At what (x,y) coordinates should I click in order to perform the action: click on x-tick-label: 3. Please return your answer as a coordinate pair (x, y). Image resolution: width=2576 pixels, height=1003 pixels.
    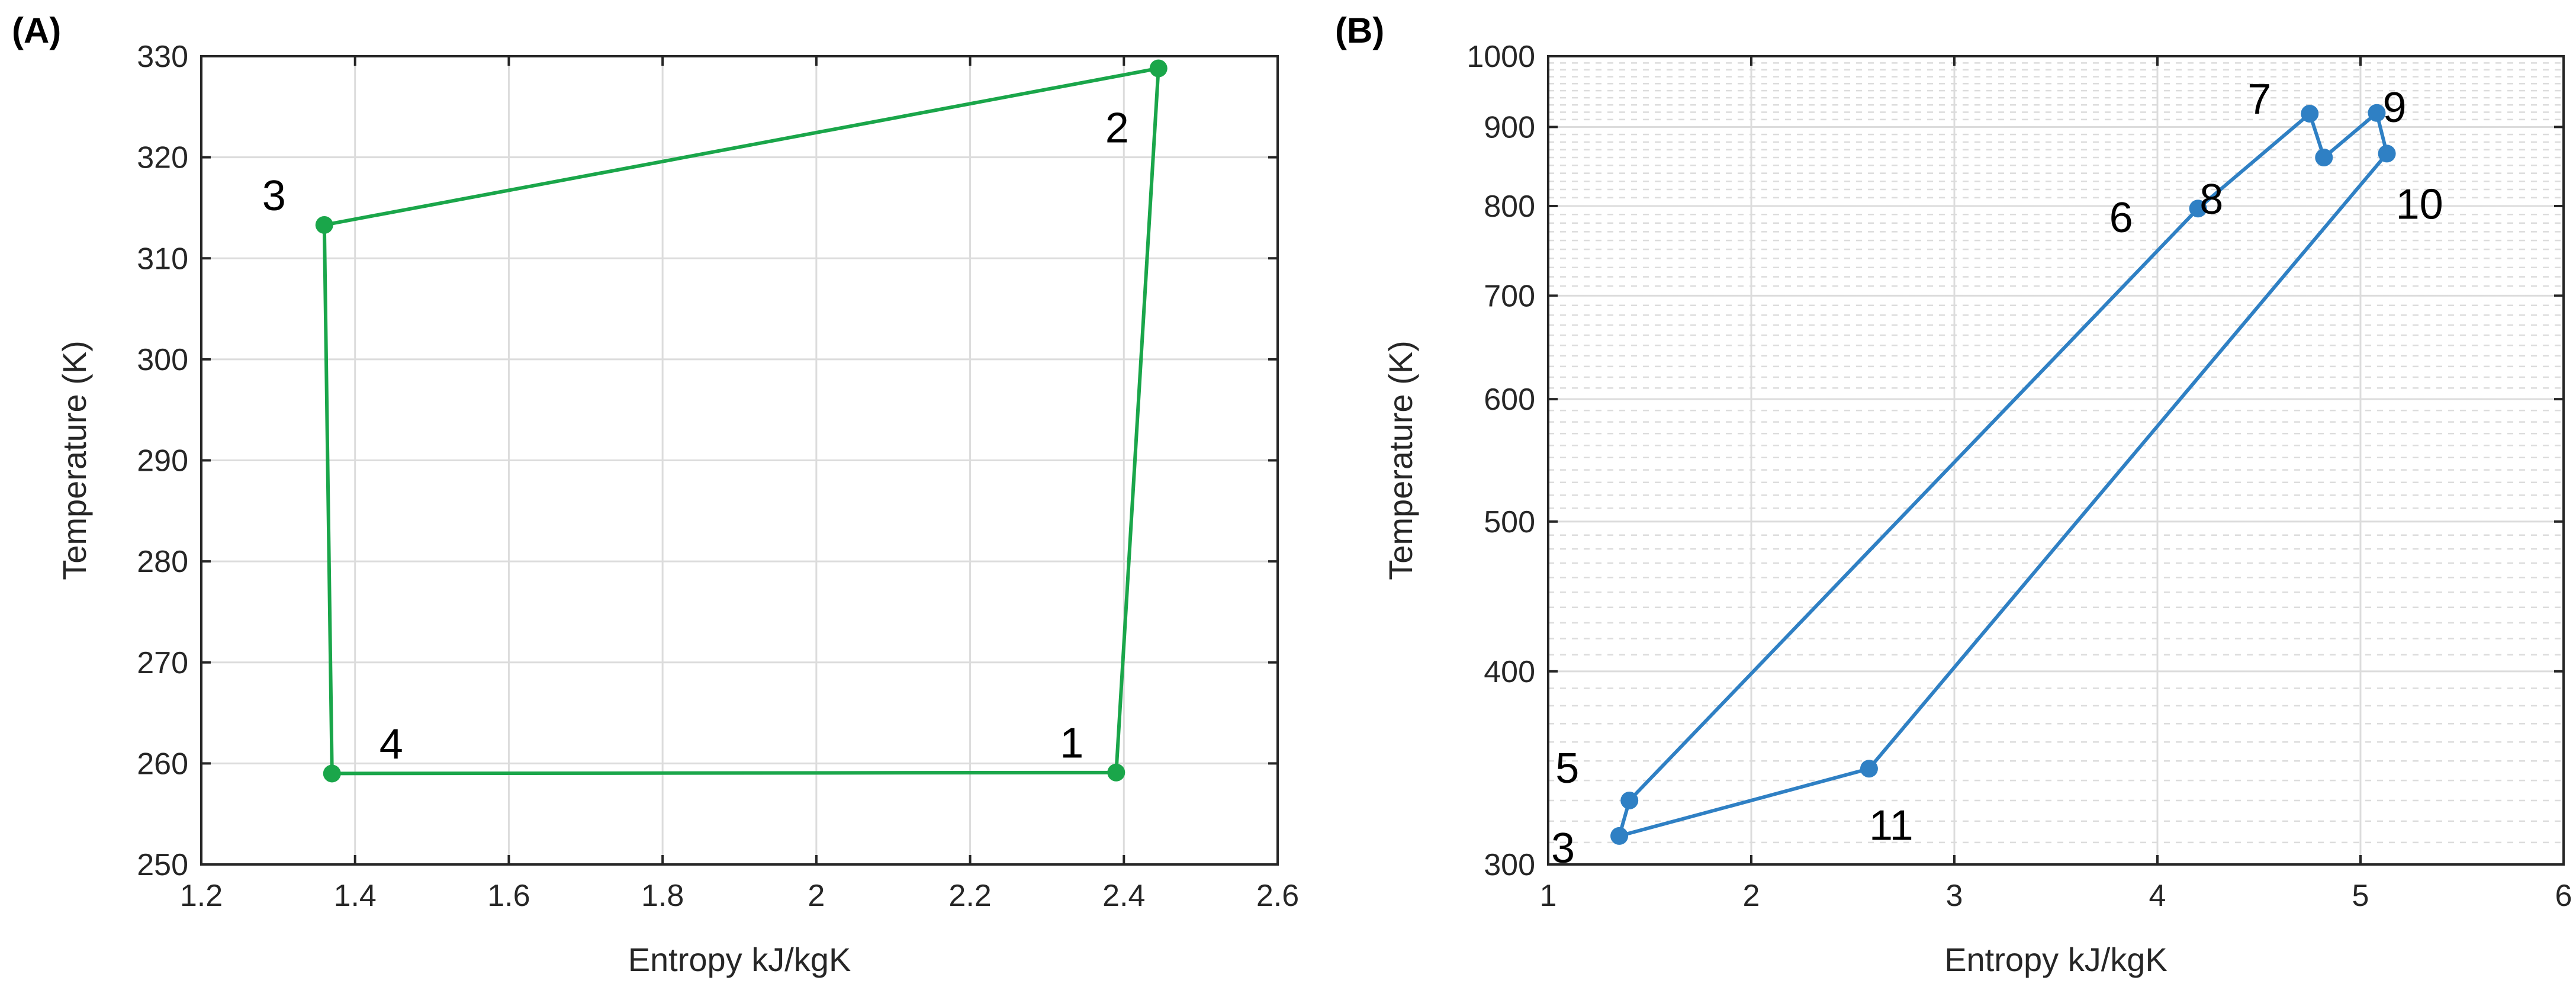
    Looking at the image, I should click on (1955, 896).